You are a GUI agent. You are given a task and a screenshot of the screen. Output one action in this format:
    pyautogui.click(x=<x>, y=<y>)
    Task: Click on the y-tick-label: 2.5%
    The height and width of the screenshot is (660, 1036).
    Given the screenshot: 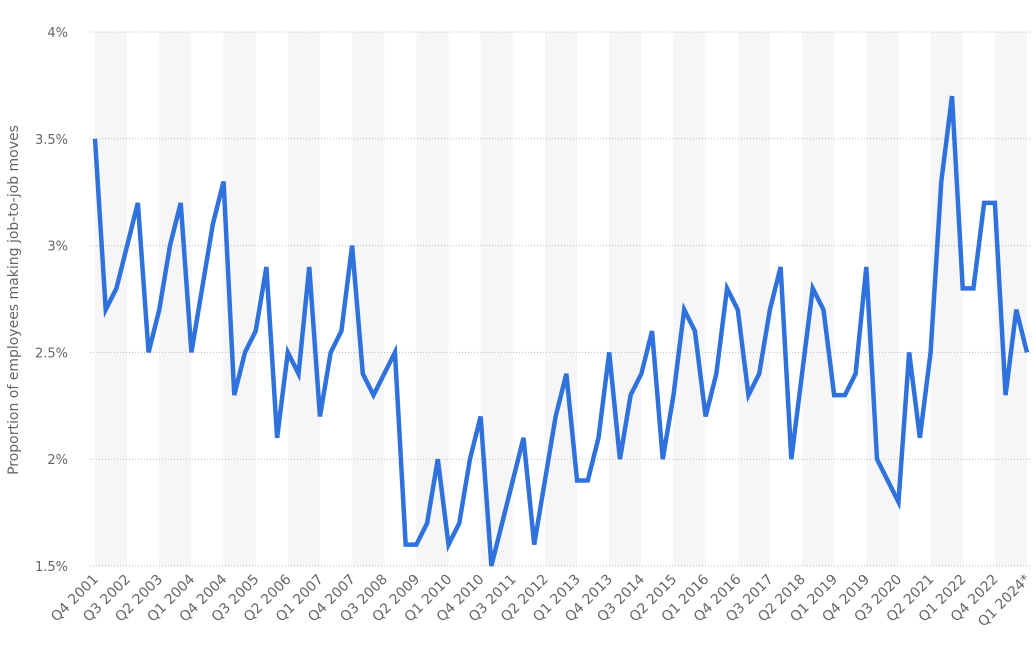 What is the action you would take?
    pyautogui.click(x=51, y=353)
    